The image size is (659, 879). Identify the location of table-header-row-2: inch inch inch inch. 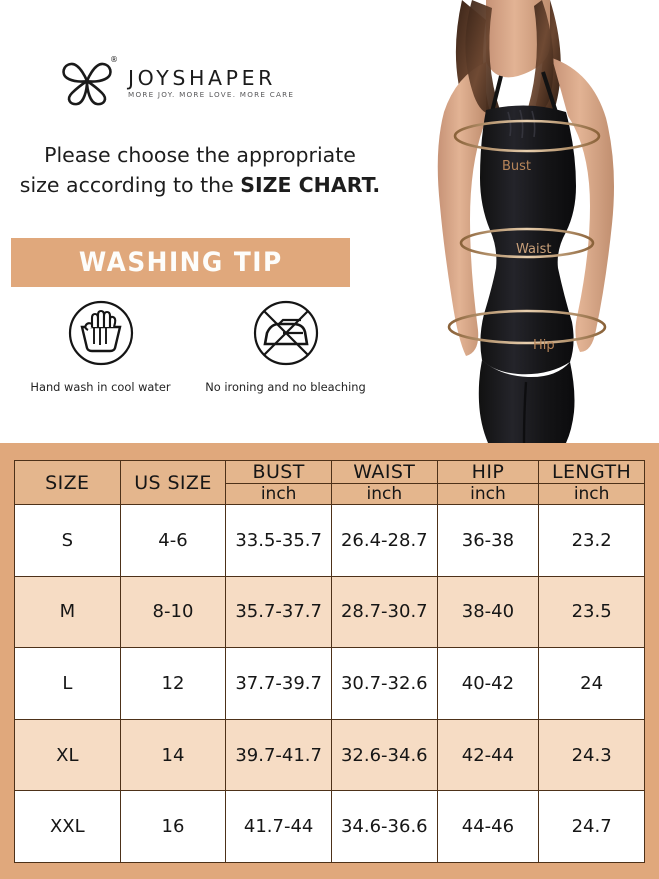
(330, 494).